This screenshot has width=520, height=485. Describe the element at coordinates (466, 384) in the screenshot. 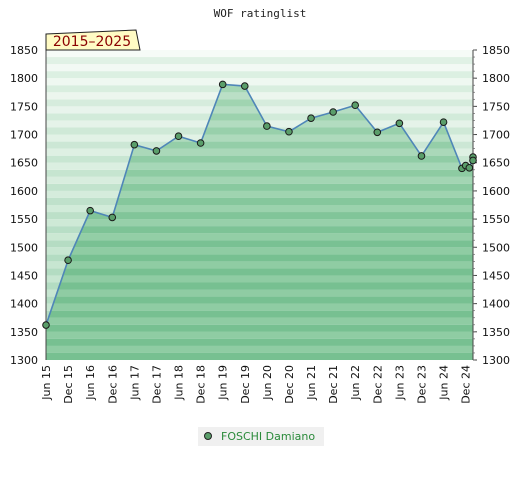

I see `x-tick-label: Dec 24` at that location.